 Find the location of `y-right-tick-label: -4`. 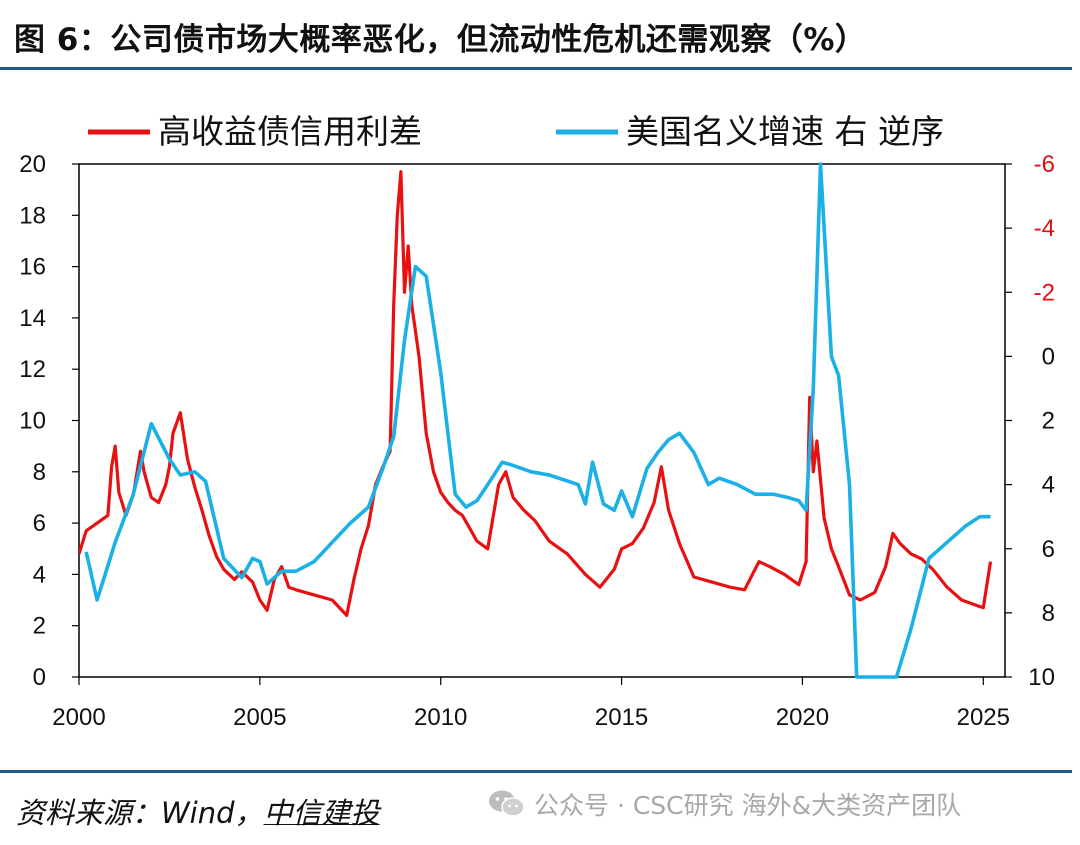

y-right-tick-label: -4 is located at coordinates (1044, 228).